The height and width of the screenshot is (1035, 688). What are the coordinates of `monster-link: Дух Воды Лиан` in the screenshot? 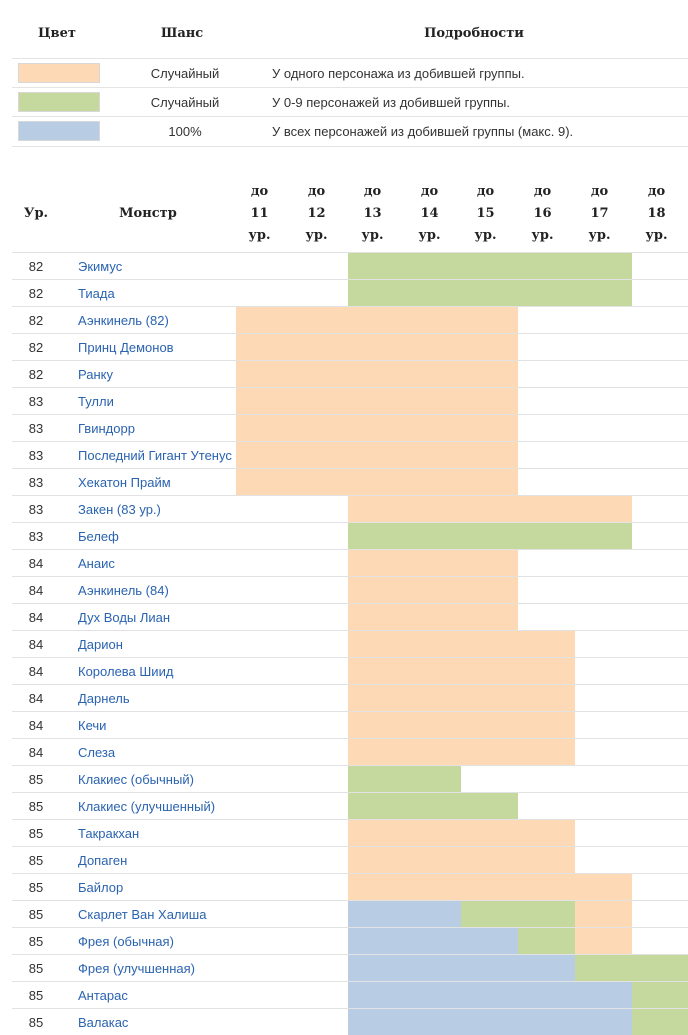 It's located at (124, 617).